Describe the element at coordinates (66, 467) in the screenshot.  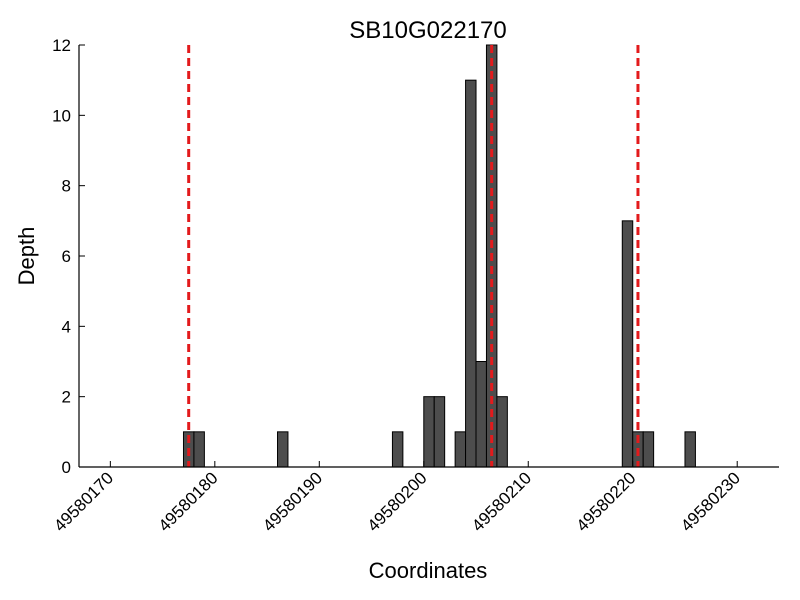
I see `y-tick-label-0: 0` at that location.